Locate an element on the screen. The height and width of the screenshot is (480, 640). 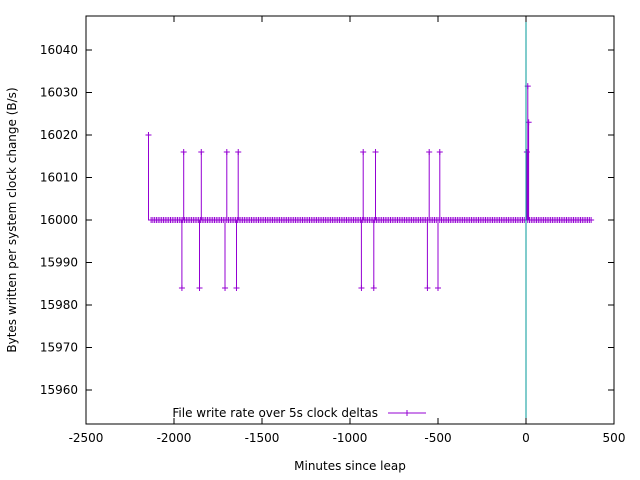
x-tick-label: -2500 is located at coordinates (86, 438).